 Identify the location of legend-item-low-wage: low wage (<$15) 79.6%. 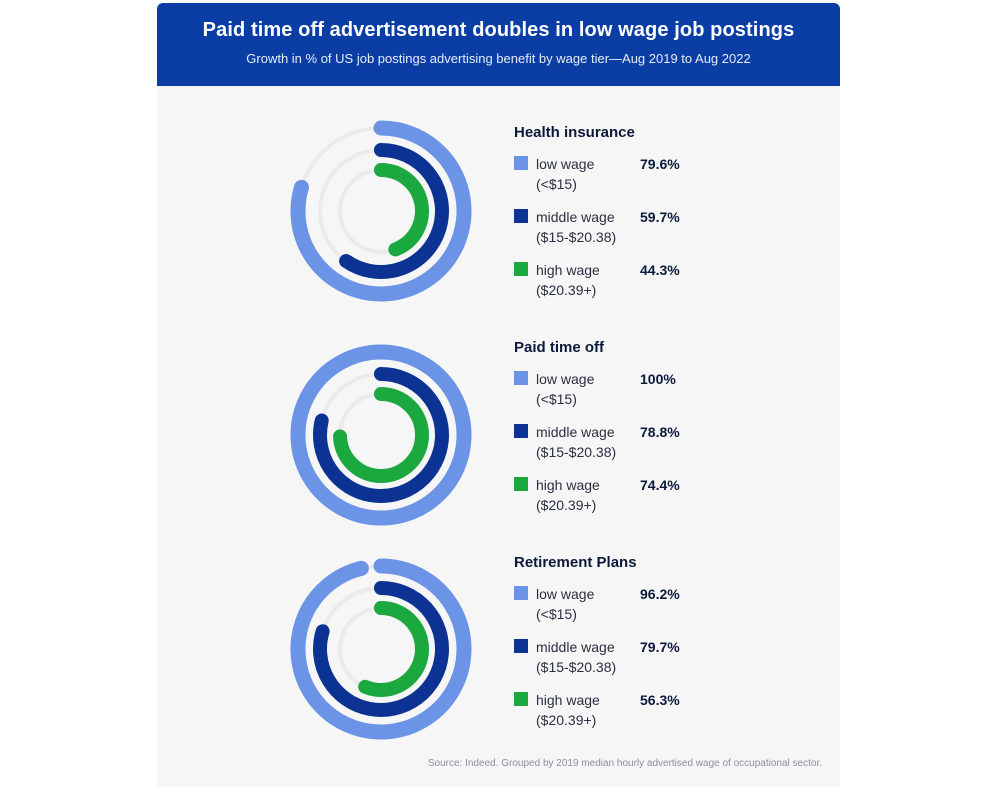
(614, 174).